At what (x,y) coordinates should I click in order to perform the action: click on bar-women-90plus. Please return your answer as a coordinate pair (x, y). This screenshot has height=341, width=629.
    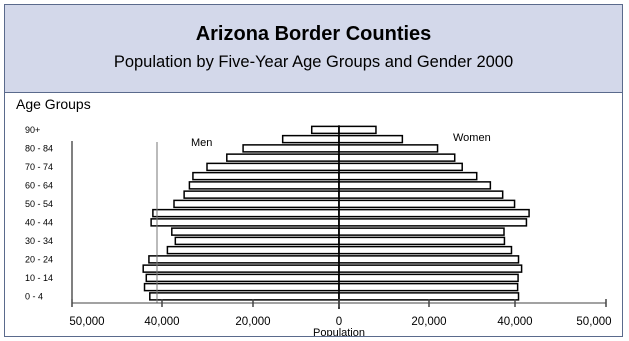
    Looking at the image, I should click on (357, 130).